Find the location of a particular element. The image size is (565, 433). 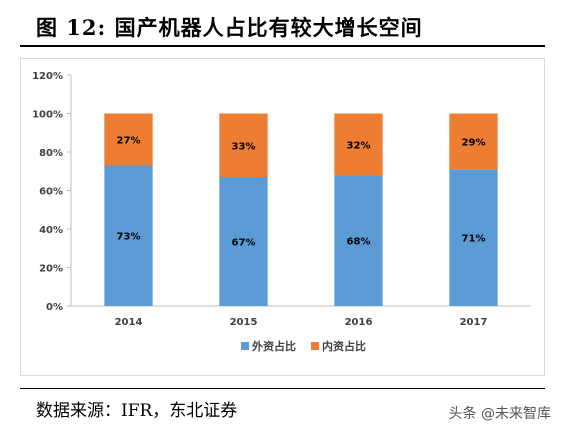

data-label: 29% is located at coordinates (474, 142).